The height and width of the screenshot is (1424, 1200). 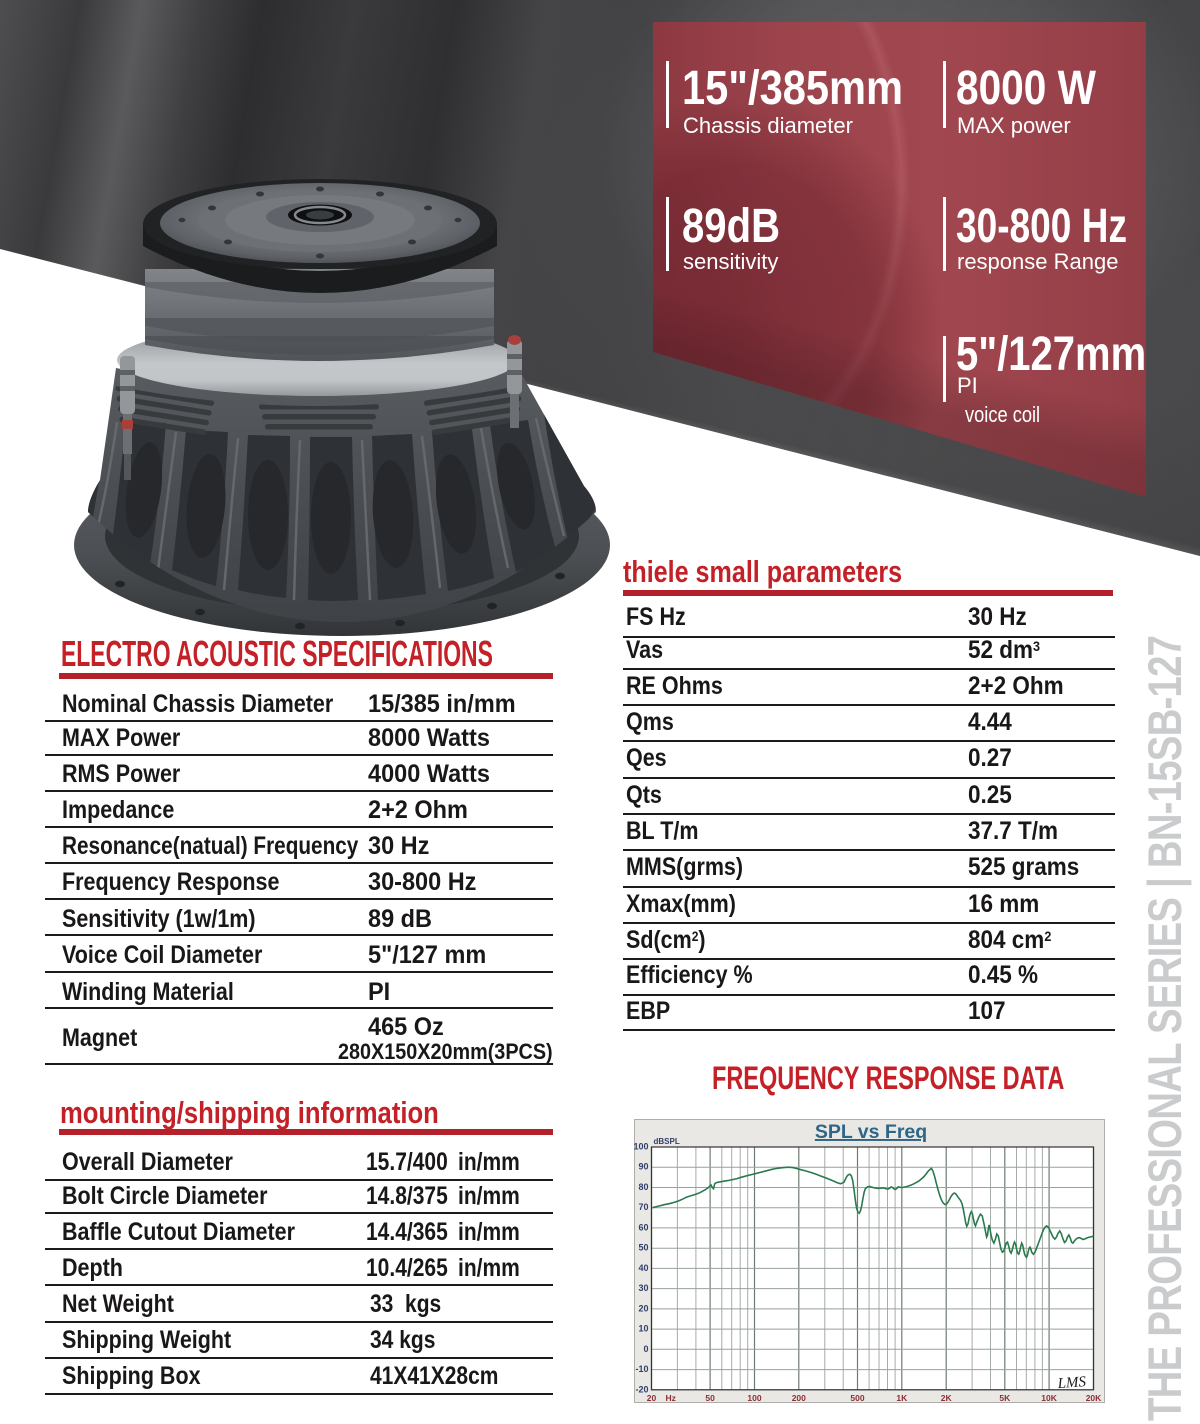 I want to click on svg-text: 30, so click(x=643, y=1288).